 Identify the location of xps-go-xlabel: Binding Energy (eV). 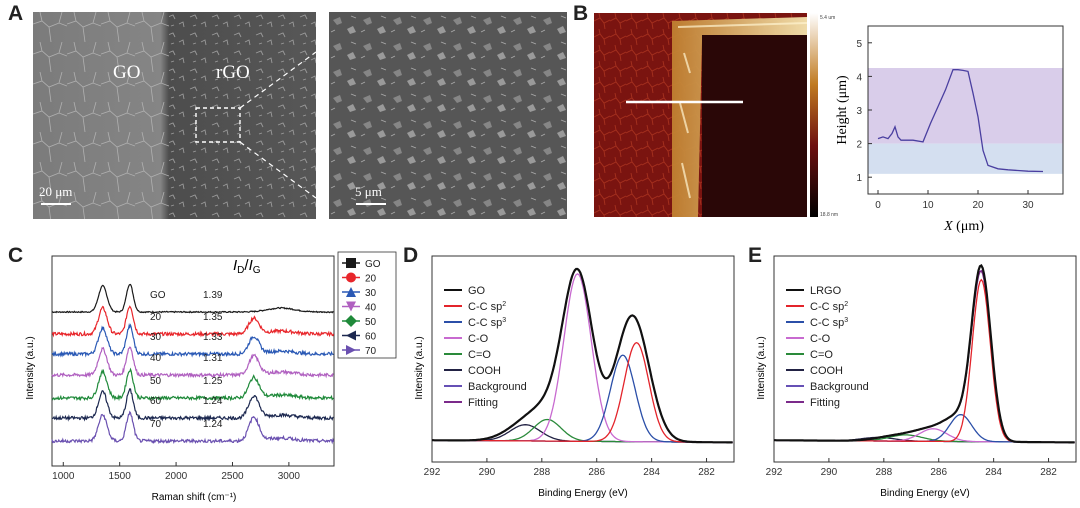
(583, 493).